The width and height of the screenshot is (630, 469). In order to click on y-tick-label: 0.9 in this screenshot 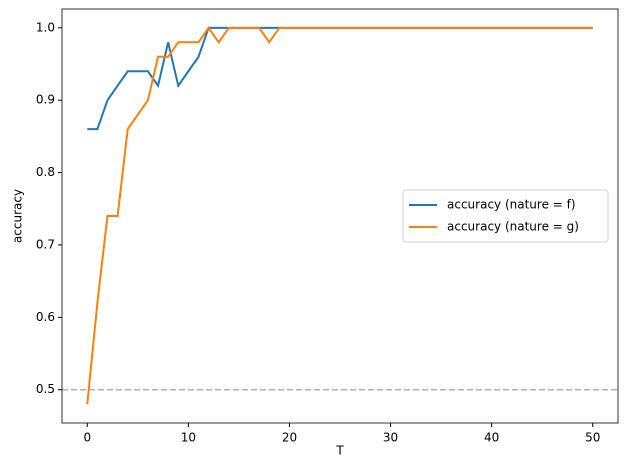, I will do `click(45, 100)`.